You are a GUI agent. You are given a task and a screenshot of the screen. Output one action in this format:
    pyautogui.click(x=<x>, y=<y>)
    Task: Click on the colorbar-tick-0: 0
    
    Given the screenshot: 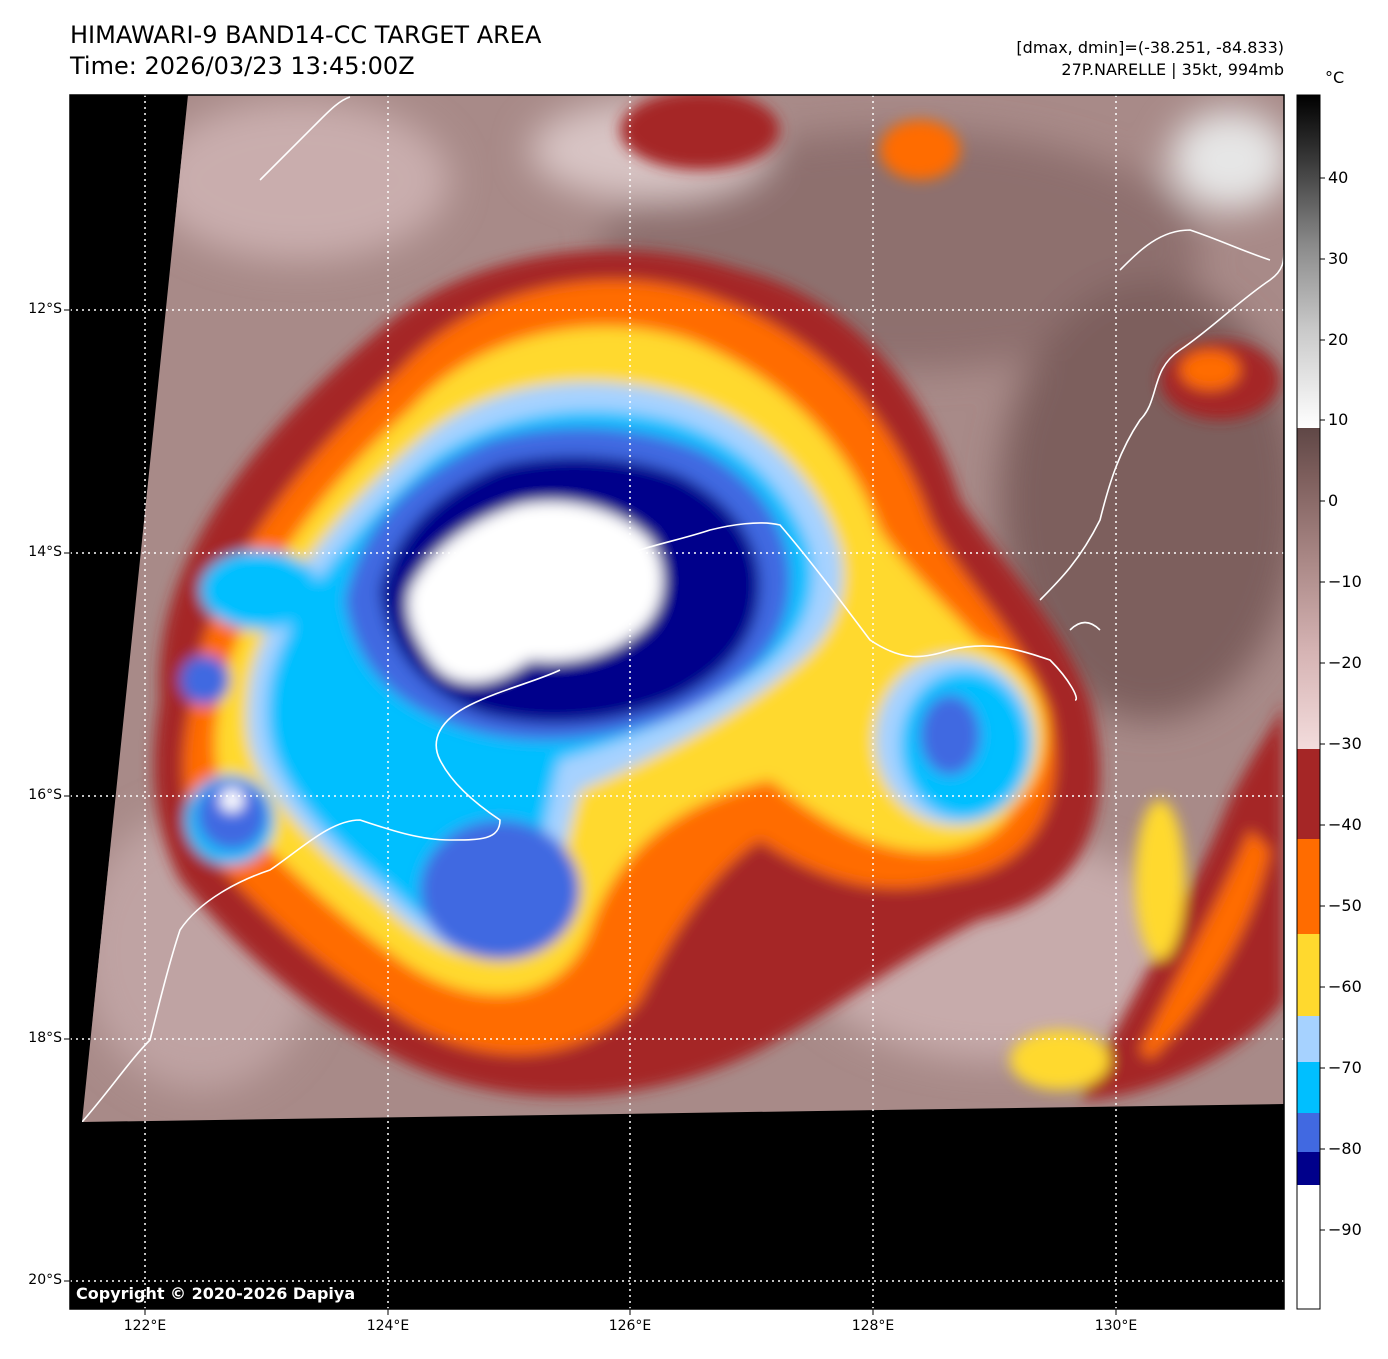 What is the action you would take?
    pyautogui.click(x=1333, y=500)
    